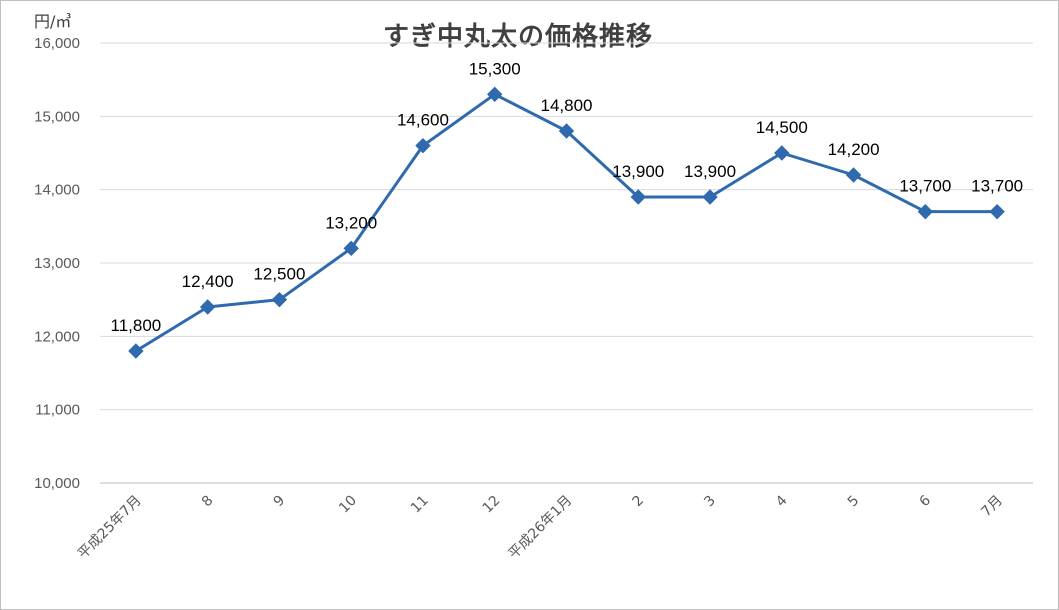 This screenshot has height=610, width=1059. Describe the element at coordinates (492, 505) in the screenshot. I see `x-tick-label: 12` at that location.